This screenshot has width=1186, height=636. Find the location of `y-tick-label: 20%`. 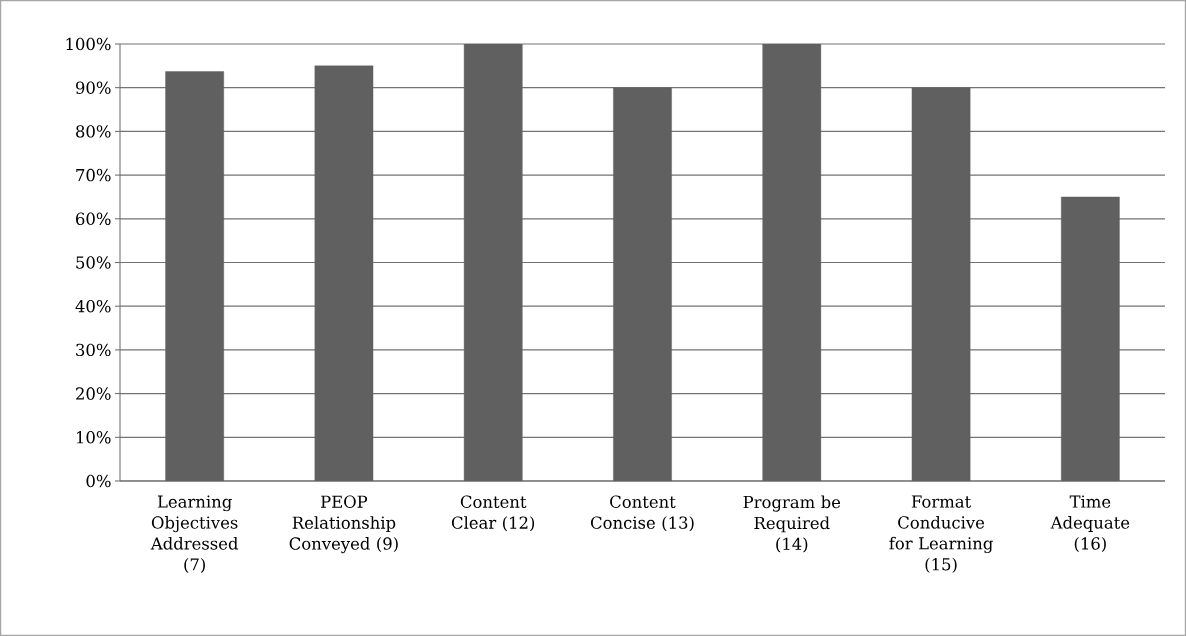

y-tick-label: 20% is located at coordinates (93, 393).